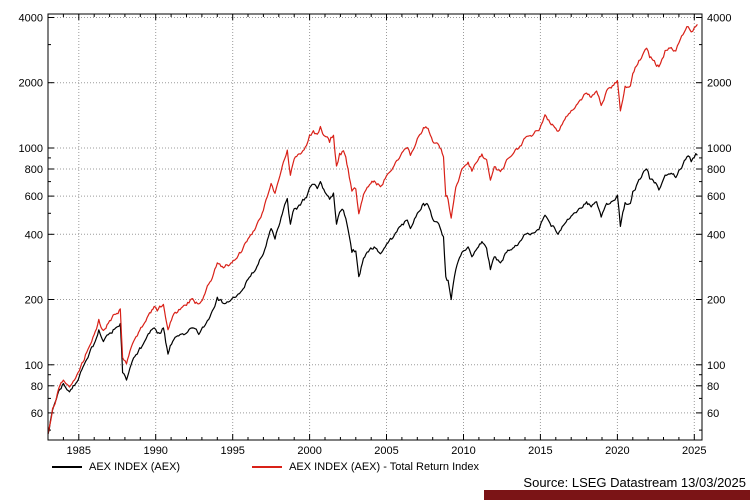 Image resolution: width=750 pixels, height=500 pixels. Describe the element at coordinates (232, 451) in the screenshot. I see `x-tick-label: 1995` at that location.